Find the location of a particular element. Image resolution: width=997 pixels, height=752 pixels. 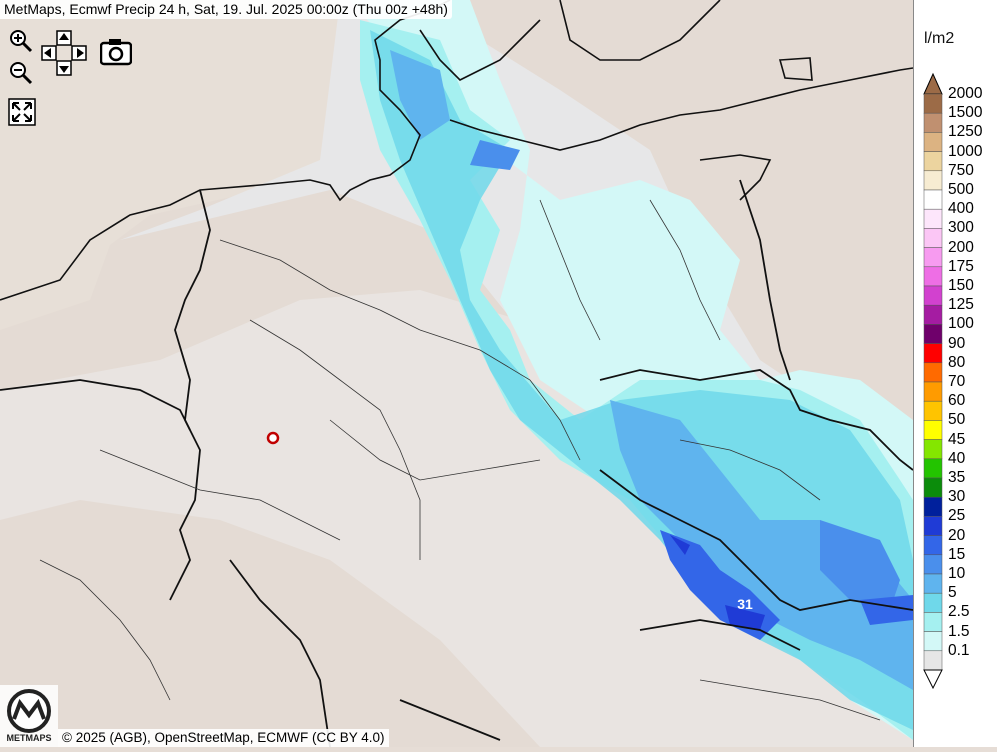

precip-10-north is located at coordinates (420, 95).